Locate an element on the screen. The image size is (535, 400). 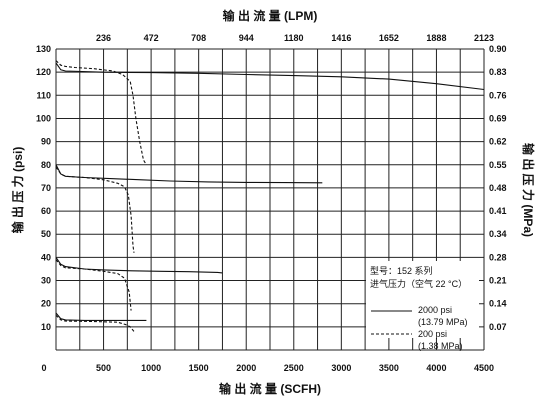
y-right-tick-label: 0.21 is located at coordinates (498, 281).